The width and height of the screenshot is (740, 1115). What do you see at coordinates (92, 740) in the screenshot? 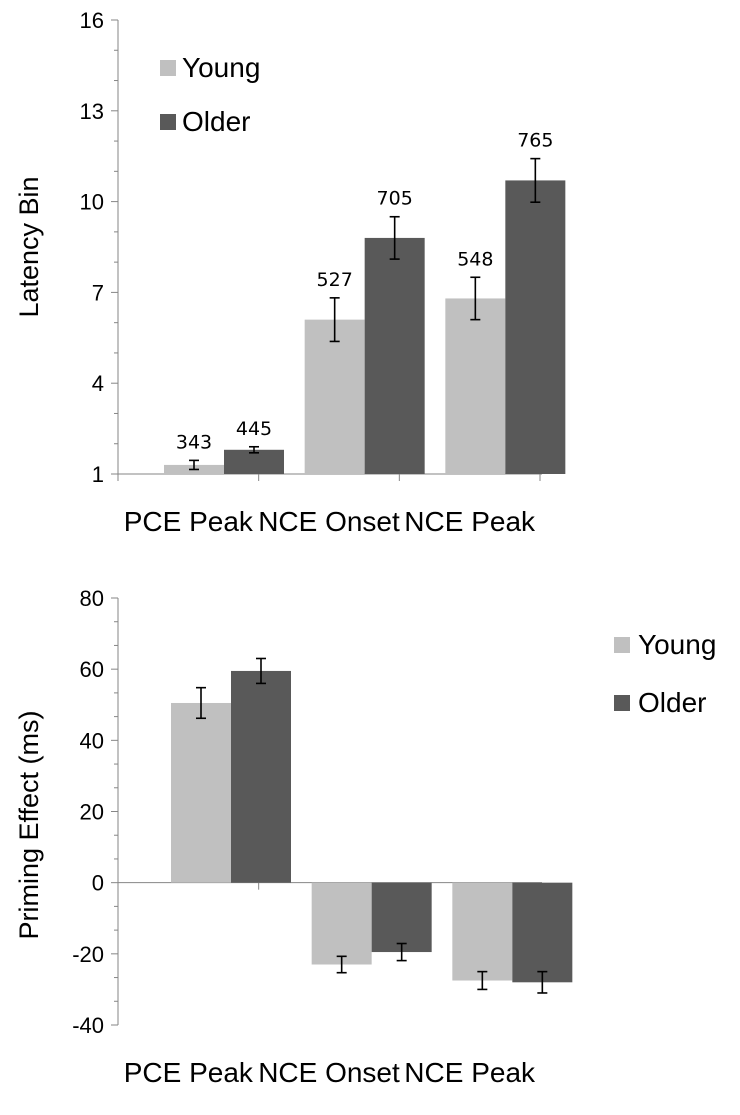
I see `y-tick-label: 40` at bounding box center [92, 740].